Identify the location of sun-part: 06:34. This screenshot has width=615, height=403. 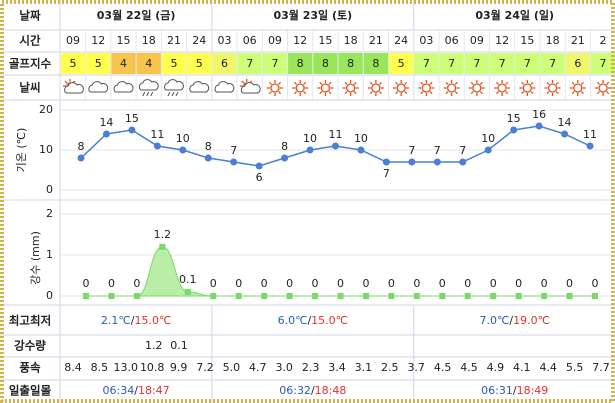
(119, 390).